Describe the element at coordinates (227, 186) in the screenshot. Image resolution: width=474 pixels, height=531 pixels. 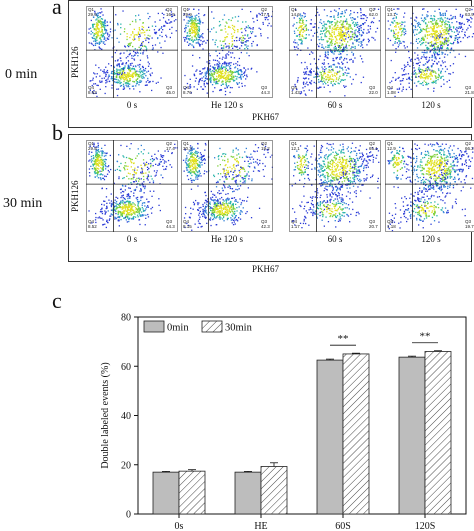
I see `flow-scatter` at that location.